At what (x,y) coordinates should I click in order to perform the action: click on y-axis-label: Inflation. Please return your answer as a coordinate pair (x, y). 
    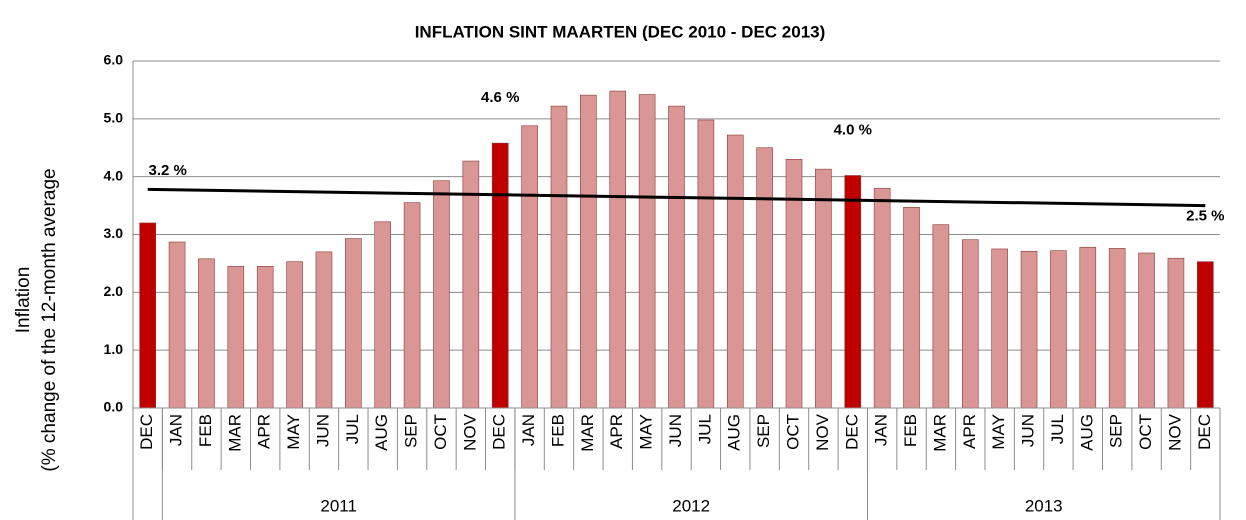
    Looking at the image, I should click on (23, 300).